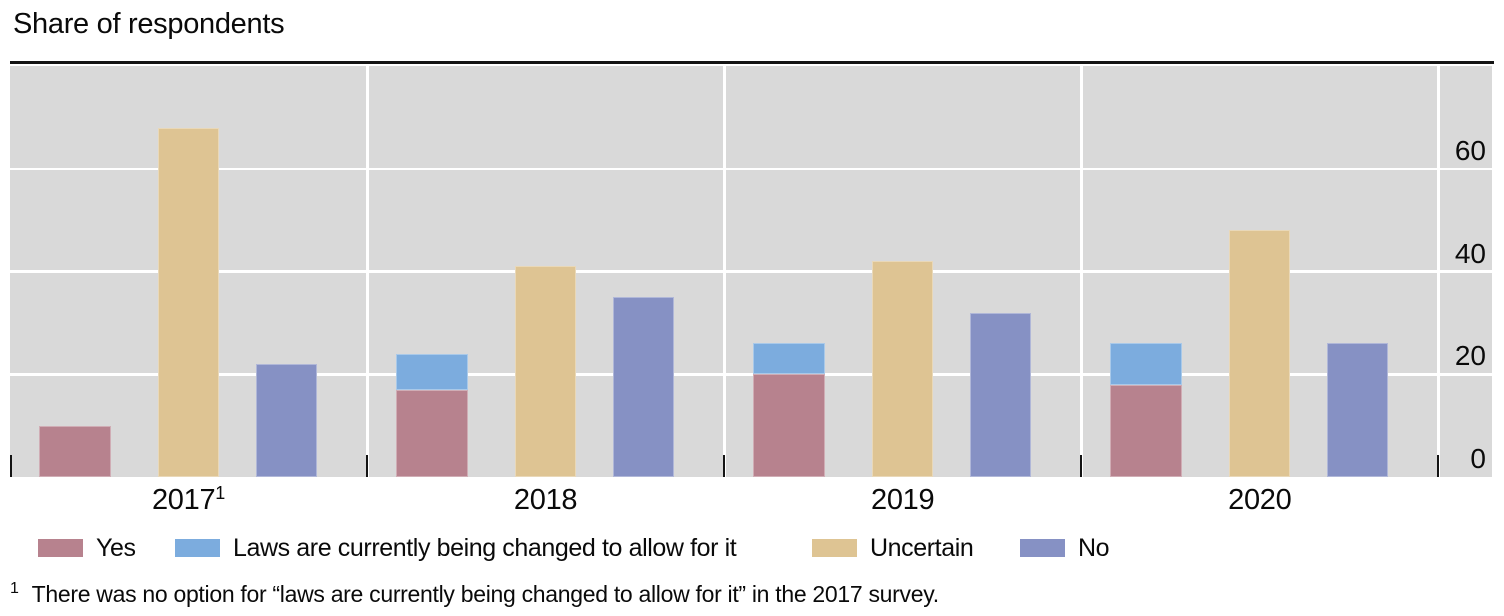  I want to click on legend-swatch-laws-are-currently-being-changed-to-allo, so click(197, 548).